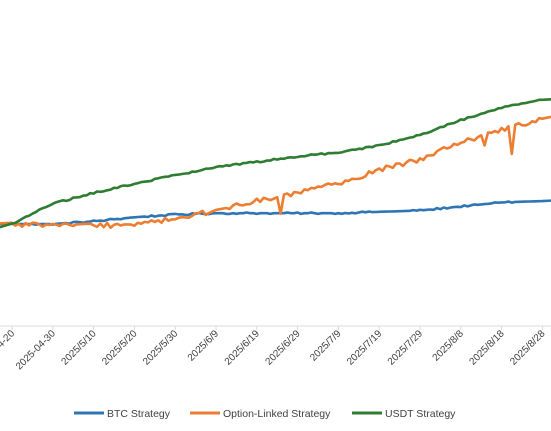  I want to click on legend-label: USDT Strategy, so click(420, 414).